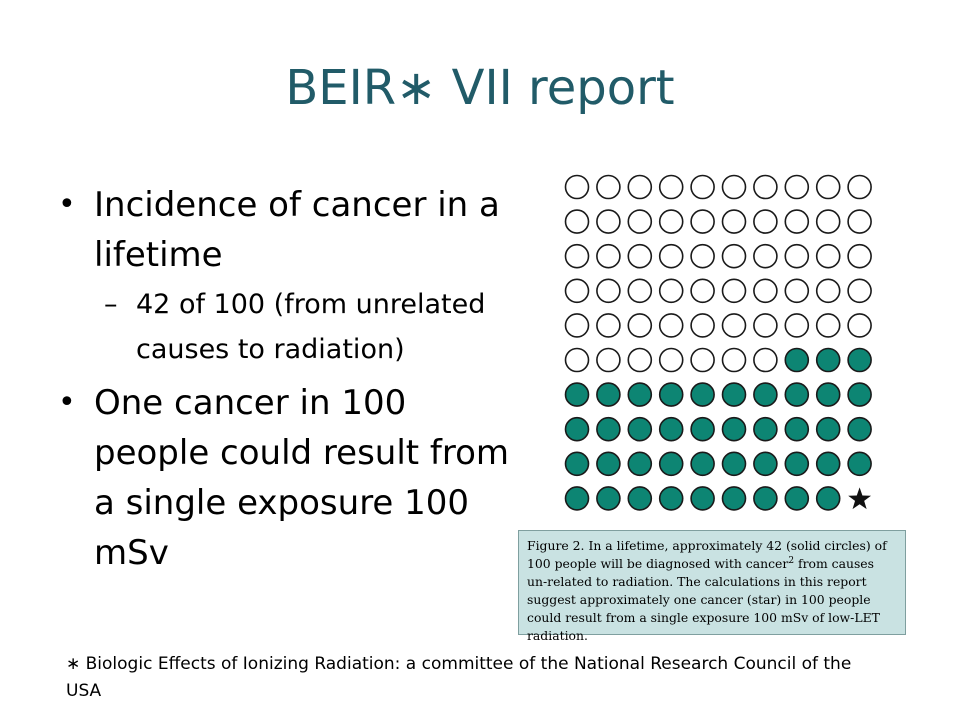 The width and height of the screenshot is (960, 720). What do you see at coordinates (860, 498) in the screenshot?
I see `star-icon` at bounding box center [860, 498].